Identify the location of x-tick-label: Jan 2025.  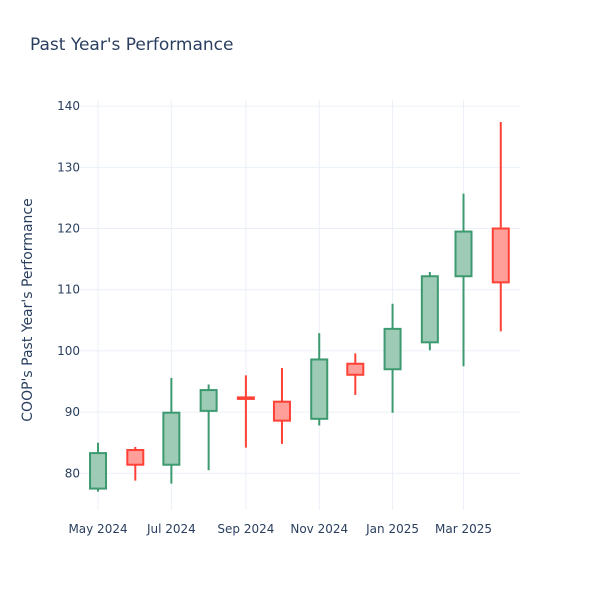
(392, 529).